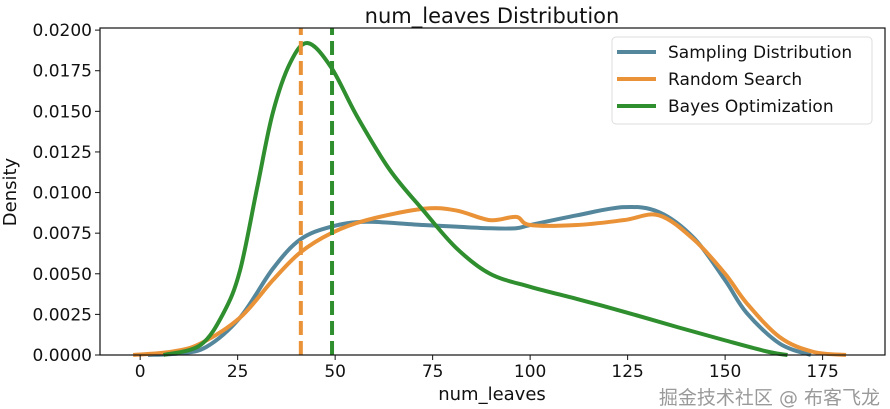  What do you see at coordinates (62, 72) in the screenshot?
I see `y-tick-label: 0.0175` at bounding box center [62, 72].